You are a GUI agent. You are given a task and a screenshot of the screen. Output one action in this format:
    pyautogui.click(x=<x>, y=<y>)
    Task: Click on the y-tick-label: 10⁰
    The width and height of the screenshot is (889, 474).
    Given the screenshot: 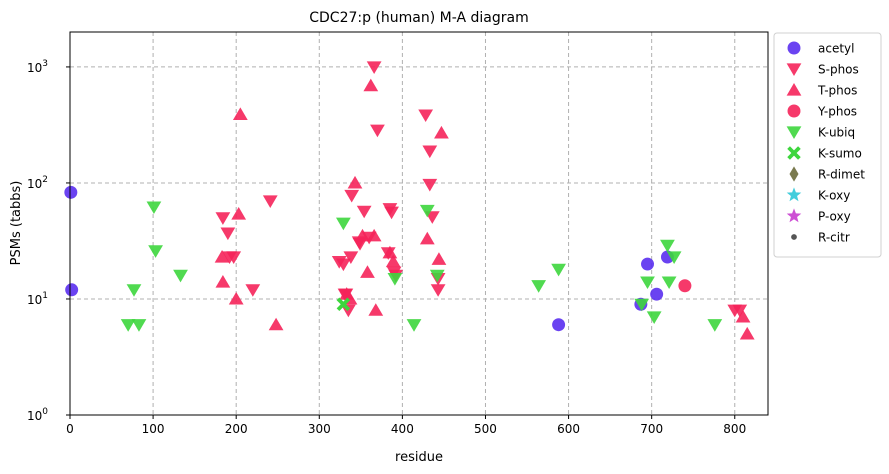 What is the action you would take?
    pyautogui.click(x=37, y=415)
    